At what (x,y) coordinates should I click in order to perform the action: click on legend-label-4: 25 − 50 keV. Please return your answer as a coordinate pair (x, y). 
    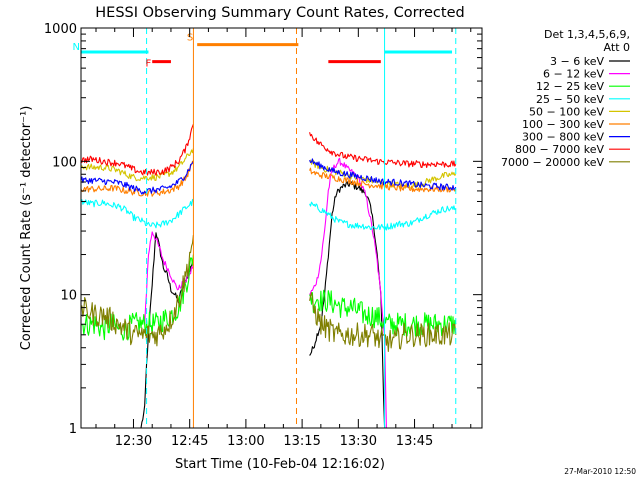
    Looking at the image, I should click on (570, 99).